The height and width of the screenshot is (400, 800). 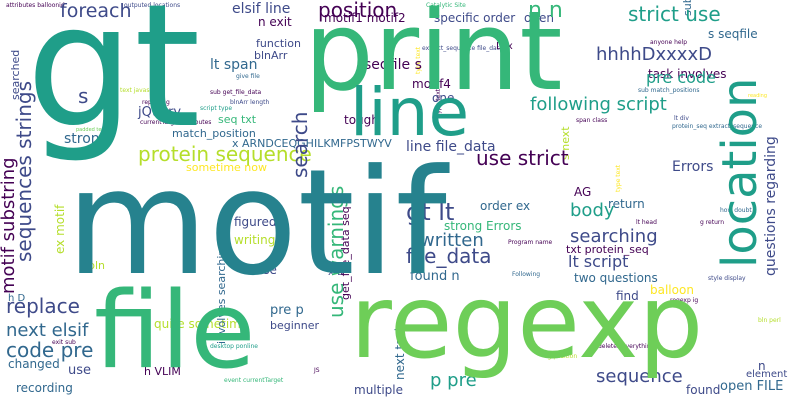 I want to click on word-strict-use: strict use, so click(x=674, y=14).